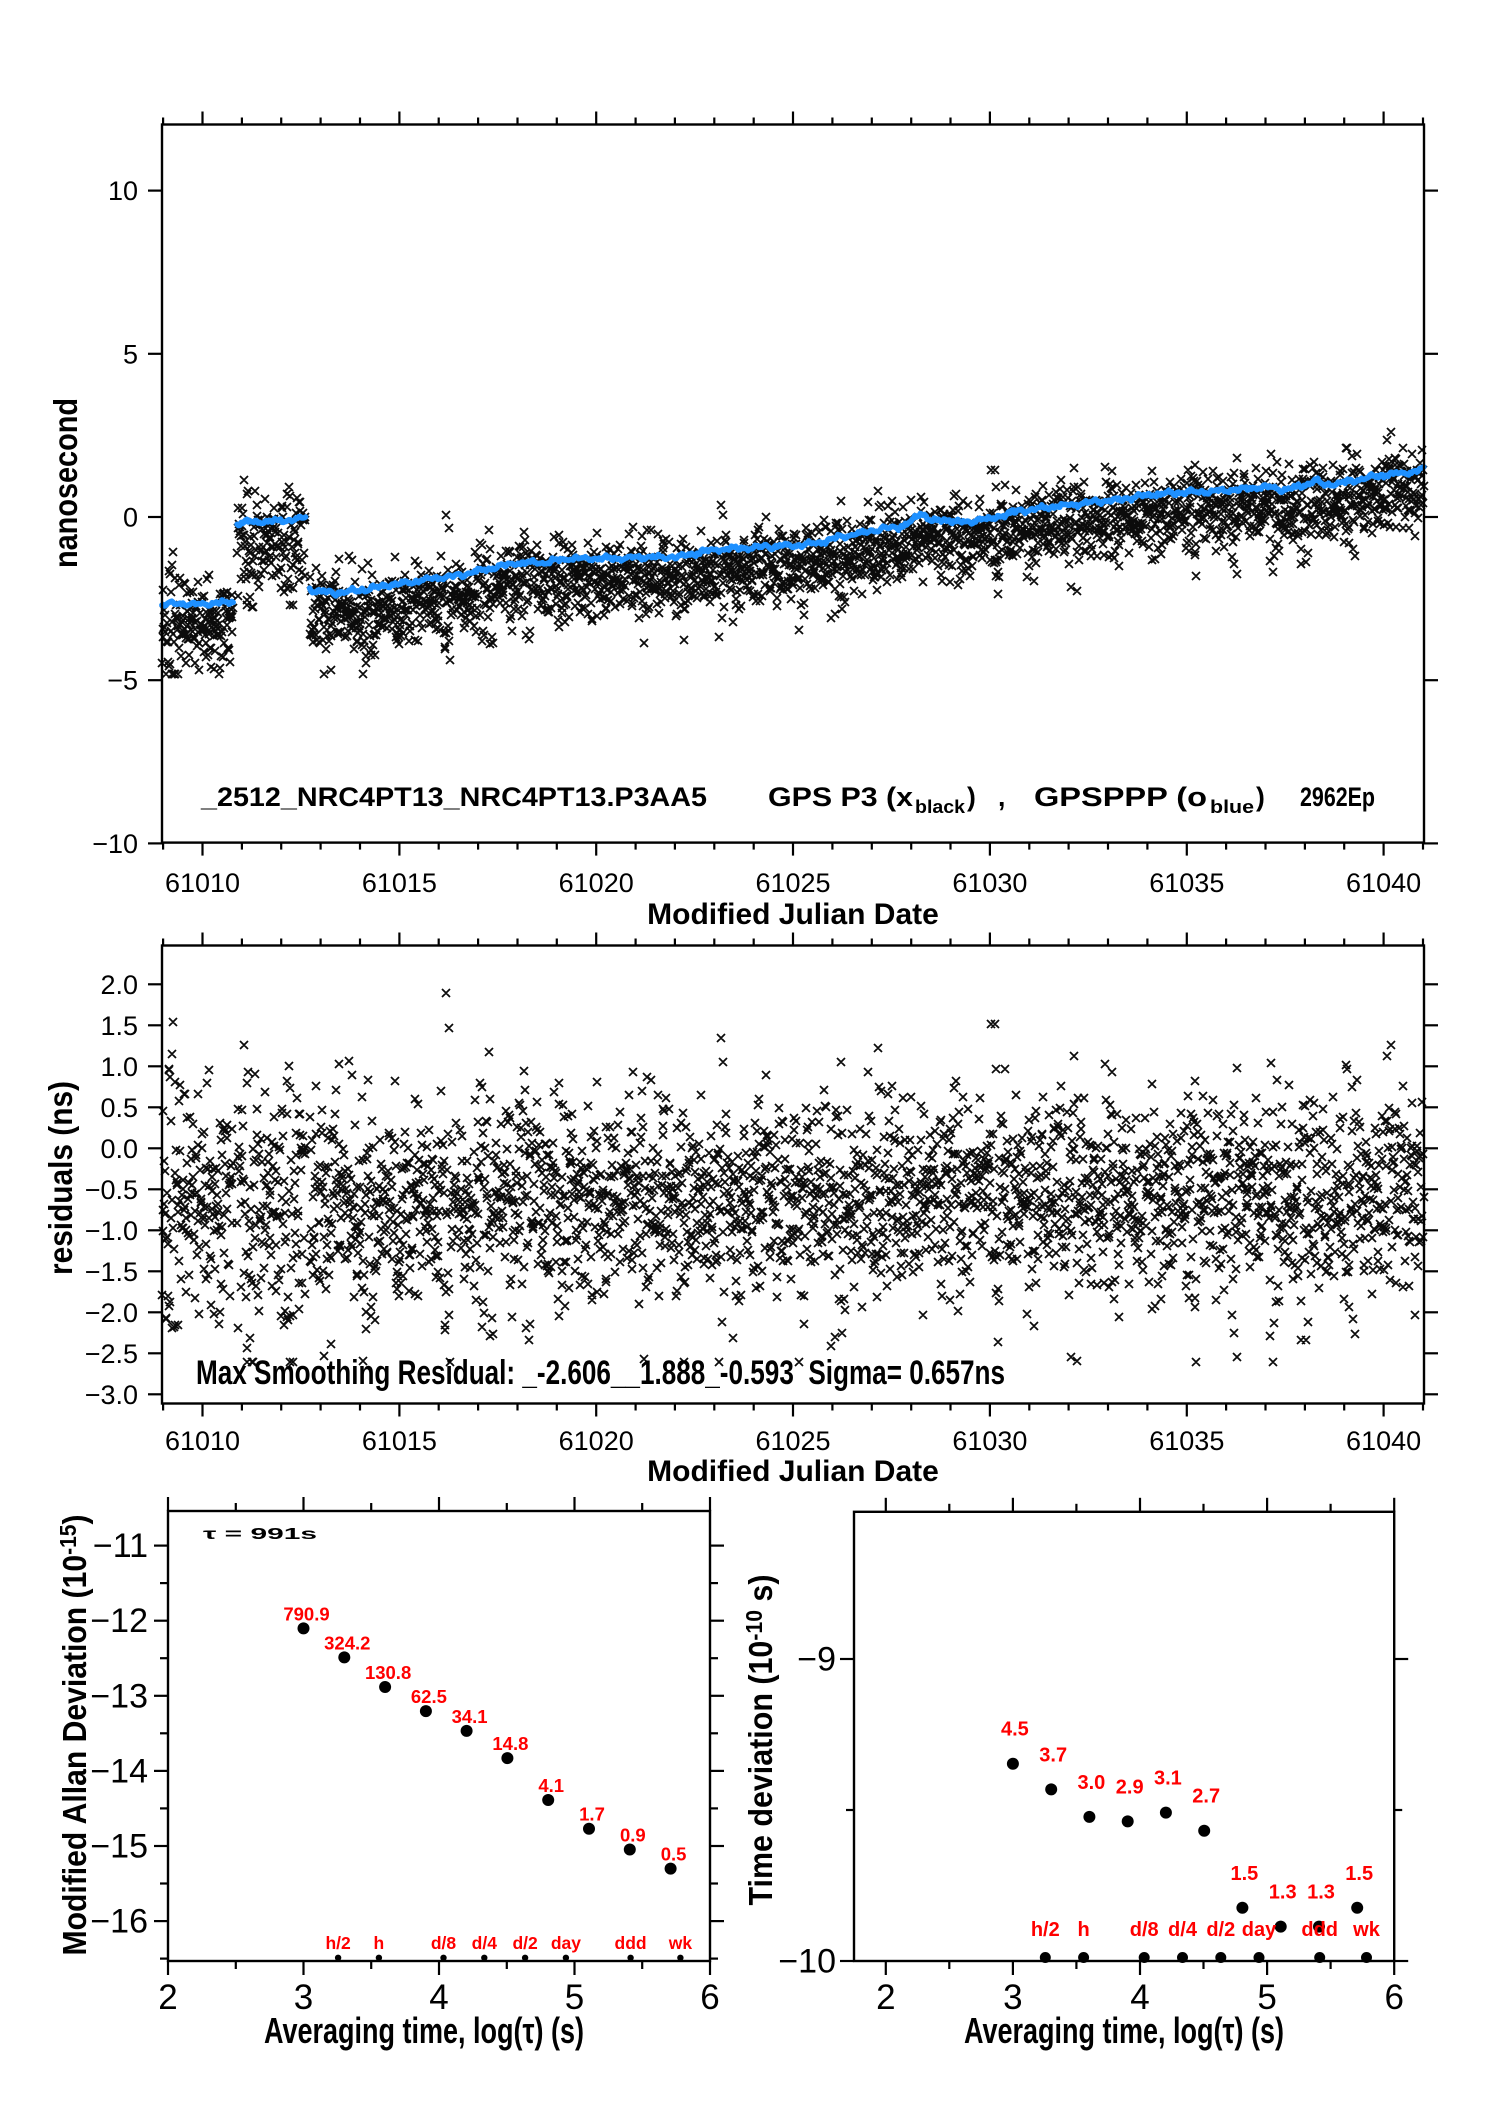  Describe the element at coordinates (119, 985) in the screenshot. I see `svg-text: 2.0` at that location.